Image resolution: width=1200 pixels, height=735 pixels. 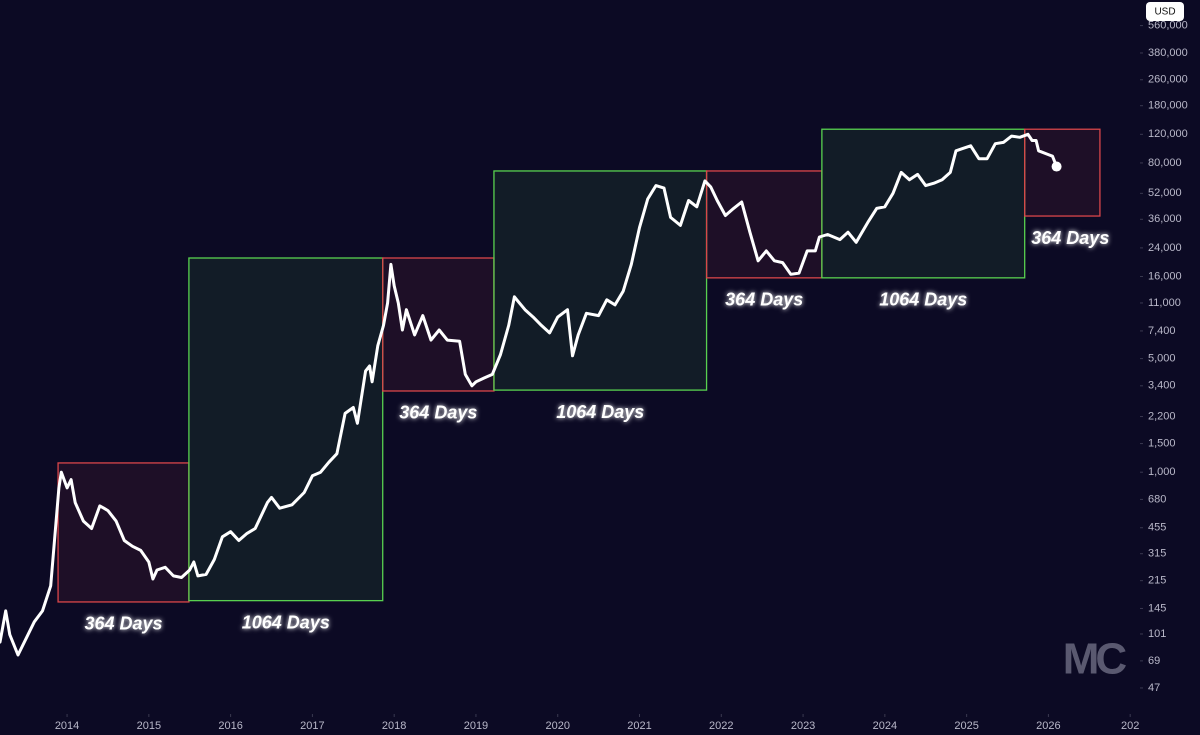 What do you see at coordinates (1162, 443) in the screenshot?
I see `y-tick-label: 1,500` at bounding box center [1162, 443].